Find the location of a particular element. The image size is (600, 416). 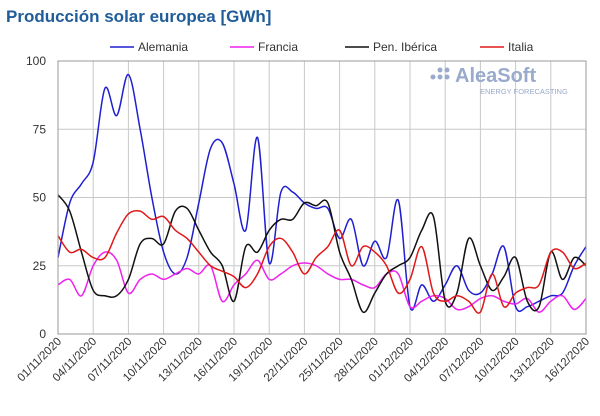

y-tick-label: 50 is located at coordinates (40, 198).